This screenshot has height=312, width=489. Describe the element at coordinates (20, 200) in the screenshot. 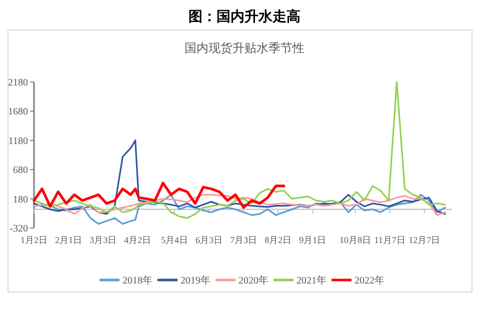

I see `y-tick-label: 180` at that location.